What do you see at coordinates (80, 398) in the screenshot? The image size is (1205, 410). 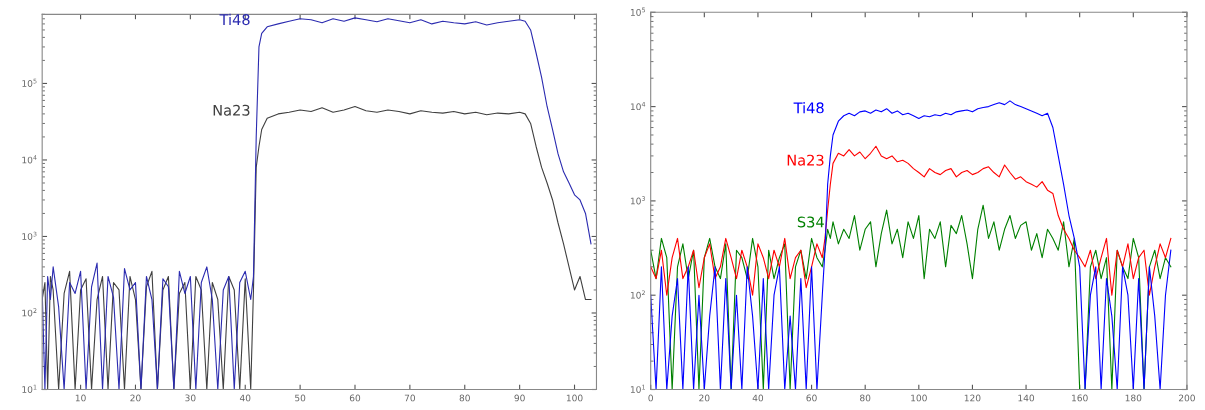 I see `x-tick-label: 10` at bounding box center [80, 398].